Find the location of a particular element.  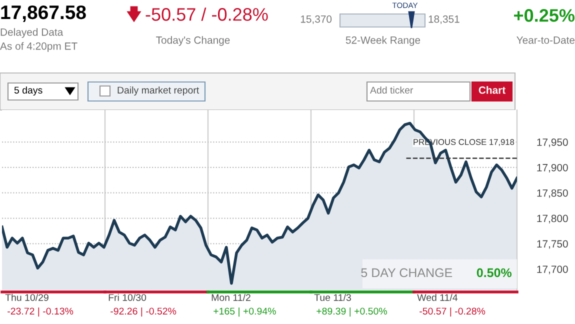

y-tick-label: 17,900 is located at coordinates (552, 168).